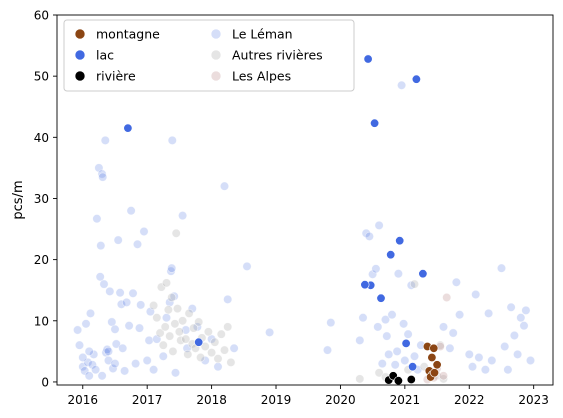  What do you see at coordinates (533, 400) in the screenshot?
I see `x-tick-label: 2023` at bounding box center [533, 400].